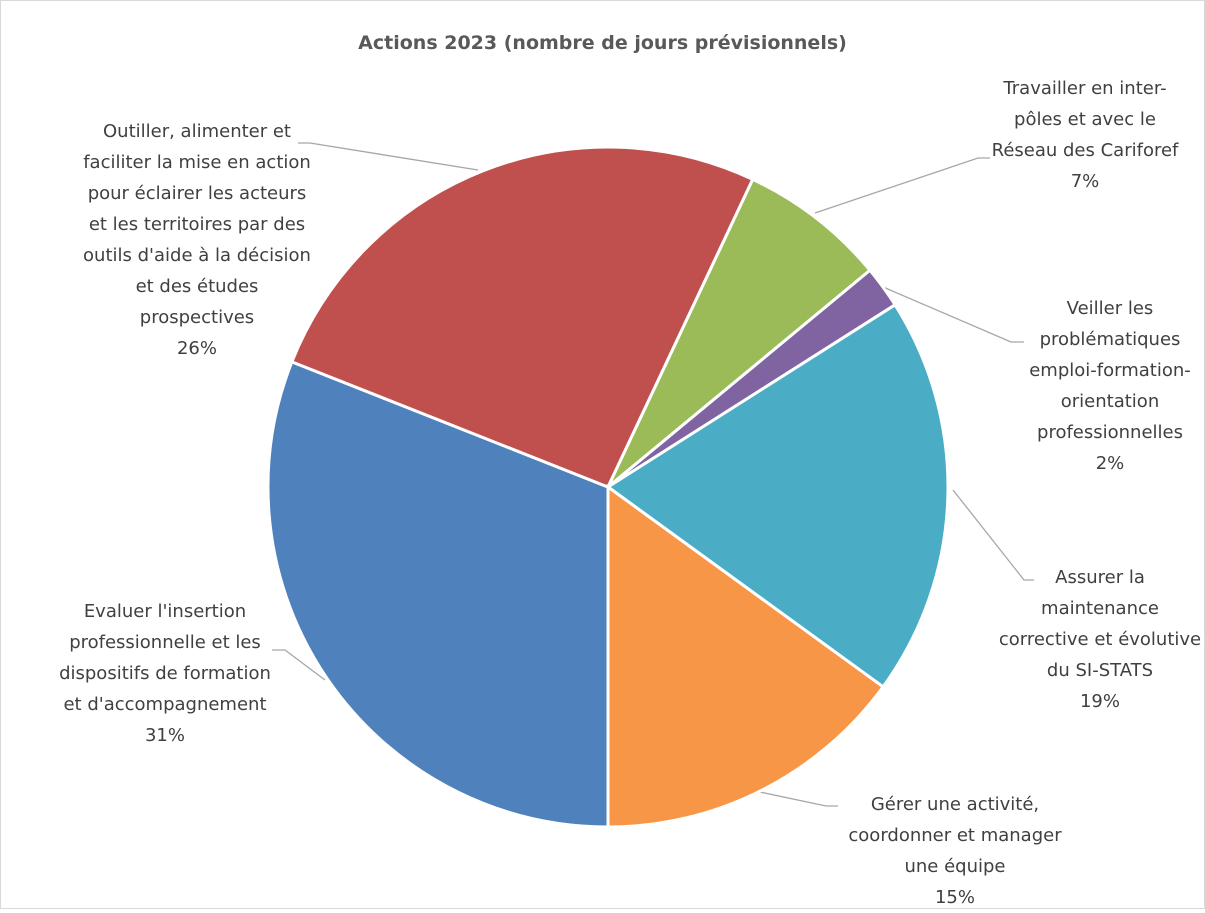 The height and width of the screenshot is (913, 1205). What do you see at coordinates (196, 348) in the screenshot?
I see `value-label: 26%` at bounding box center [196, 348].